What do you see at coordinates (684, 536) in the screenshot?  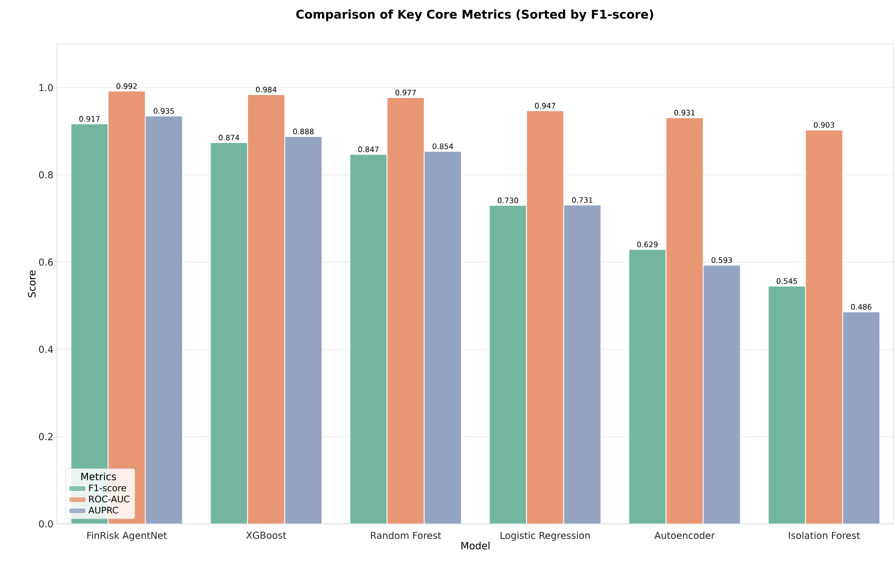 I see `x-tick-label: Autoencoder` at bounding box center [684, 536].